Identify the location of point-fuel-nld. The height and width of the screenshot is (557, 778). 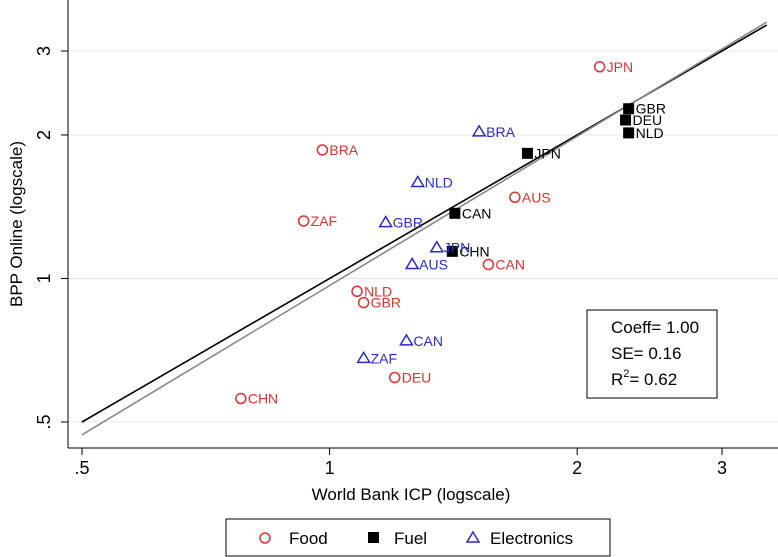
(629, 133).